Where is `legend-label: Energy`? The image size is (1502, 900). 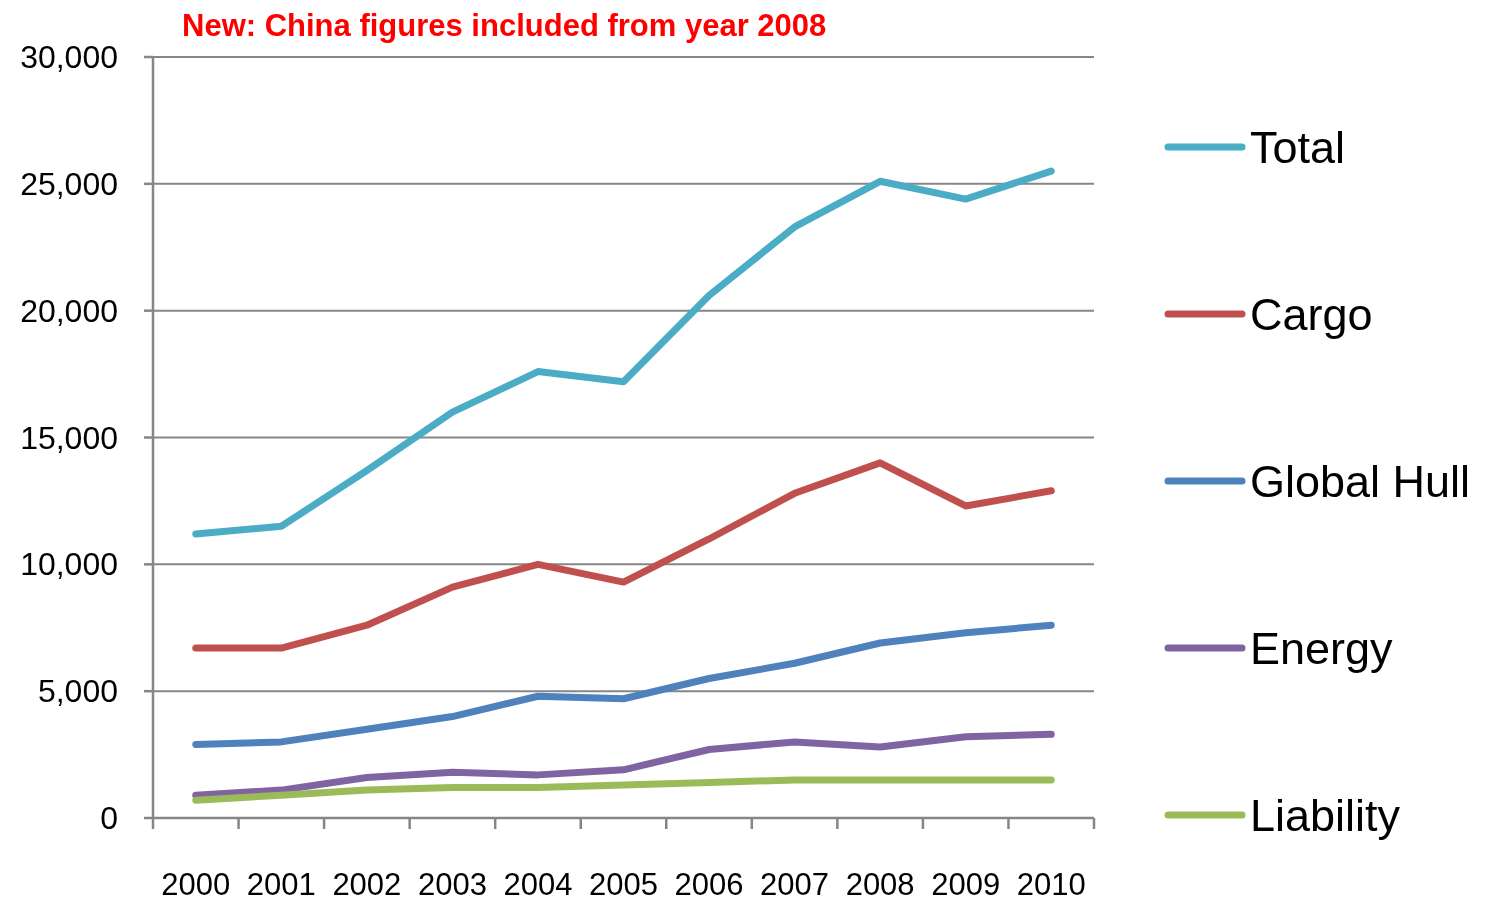
legend-label: Energy is located at coordinates (1322, 648).